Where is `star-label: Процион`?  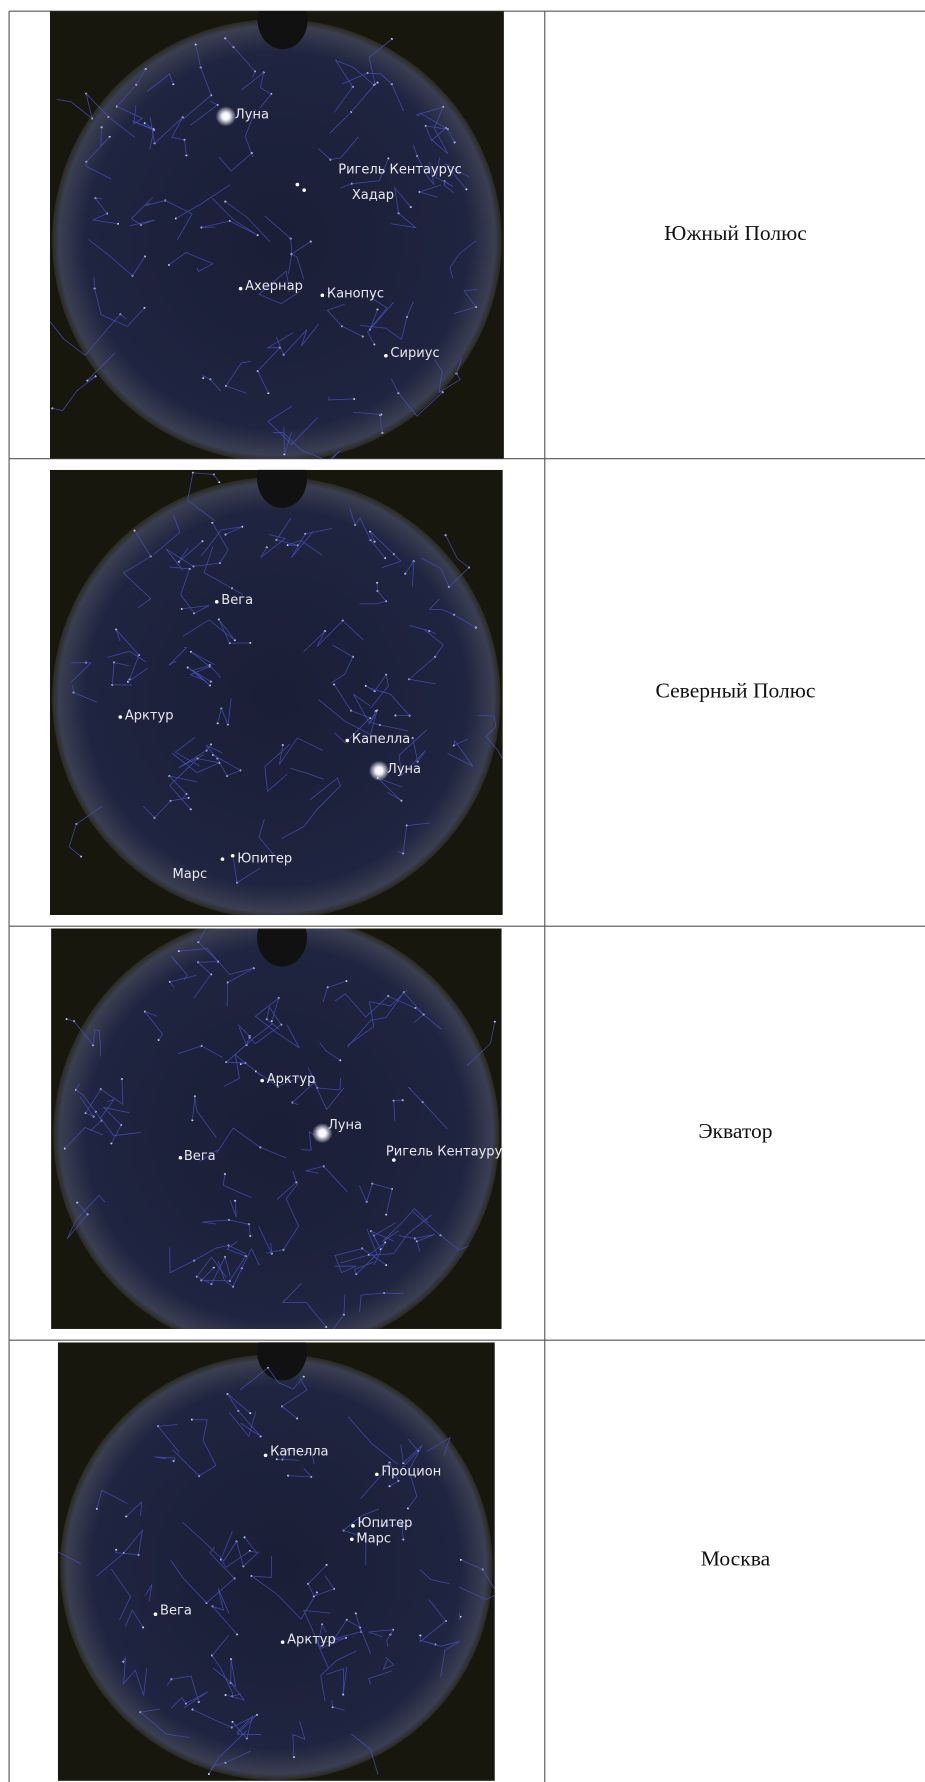
star-label: Процион is located at coordinates (411, 1472).